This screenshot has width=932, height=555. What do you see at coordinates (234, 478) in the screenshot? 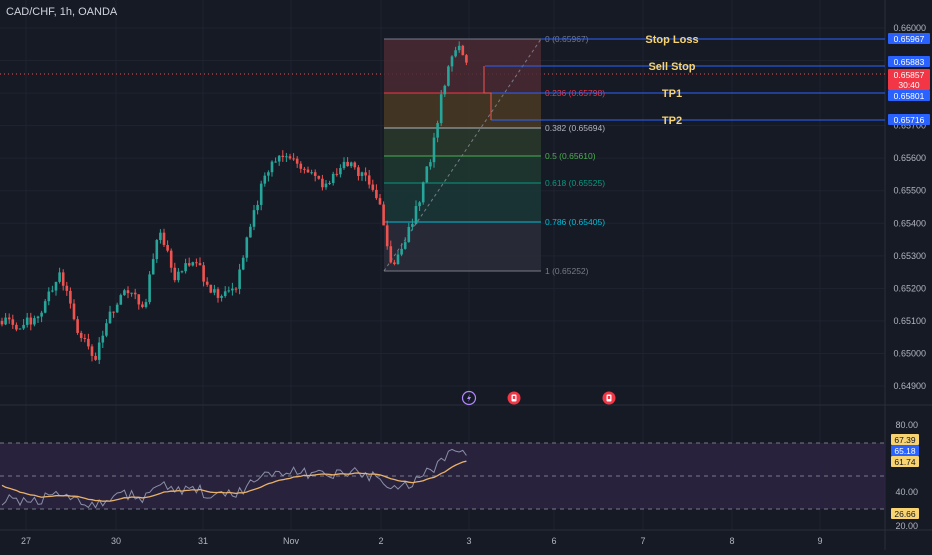
I see `rsi-line` at bounding box center [234, 478].